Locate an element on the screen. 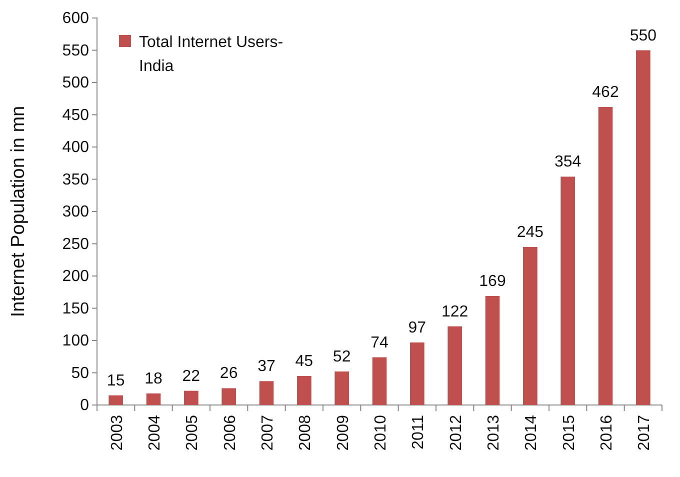  y-tick-label: 250 is located at coordinates (76, 244).